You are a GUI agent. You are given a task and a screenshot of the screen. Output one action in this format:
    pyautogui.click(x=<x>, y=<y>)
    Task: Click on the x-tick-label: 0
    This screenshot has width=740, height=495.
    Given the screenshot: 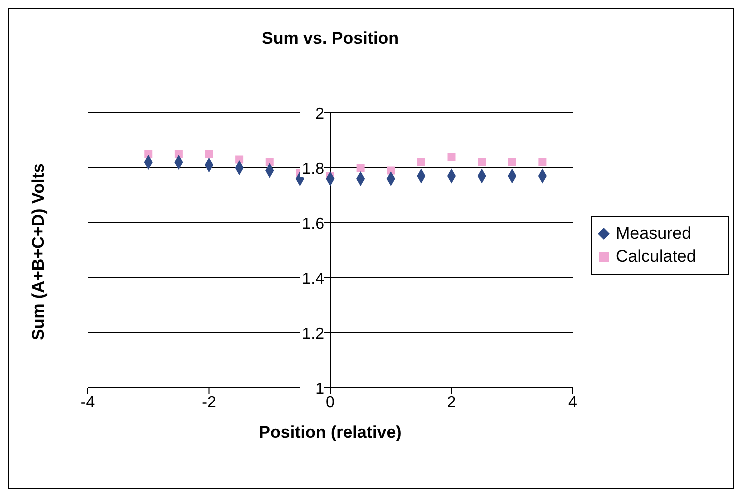 What is the action you would take?
    pyautogui.click(x=331, y=403)
    